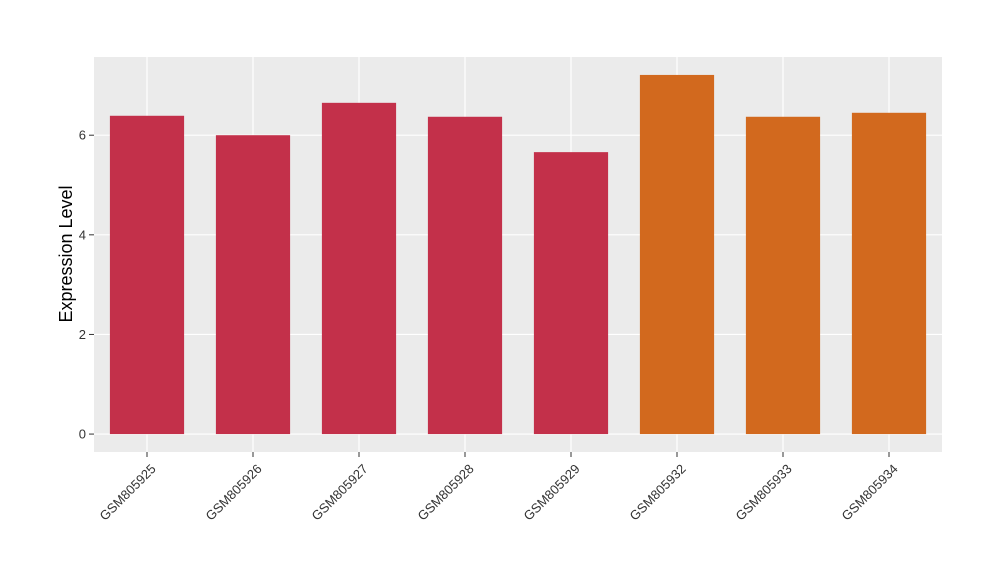 This screenshot has height=580, width=1000. What do you see at coordinates (870, 492) in the screenshot?
I see `x-tick-label: GSM805934` at bounding box center [870, 492].